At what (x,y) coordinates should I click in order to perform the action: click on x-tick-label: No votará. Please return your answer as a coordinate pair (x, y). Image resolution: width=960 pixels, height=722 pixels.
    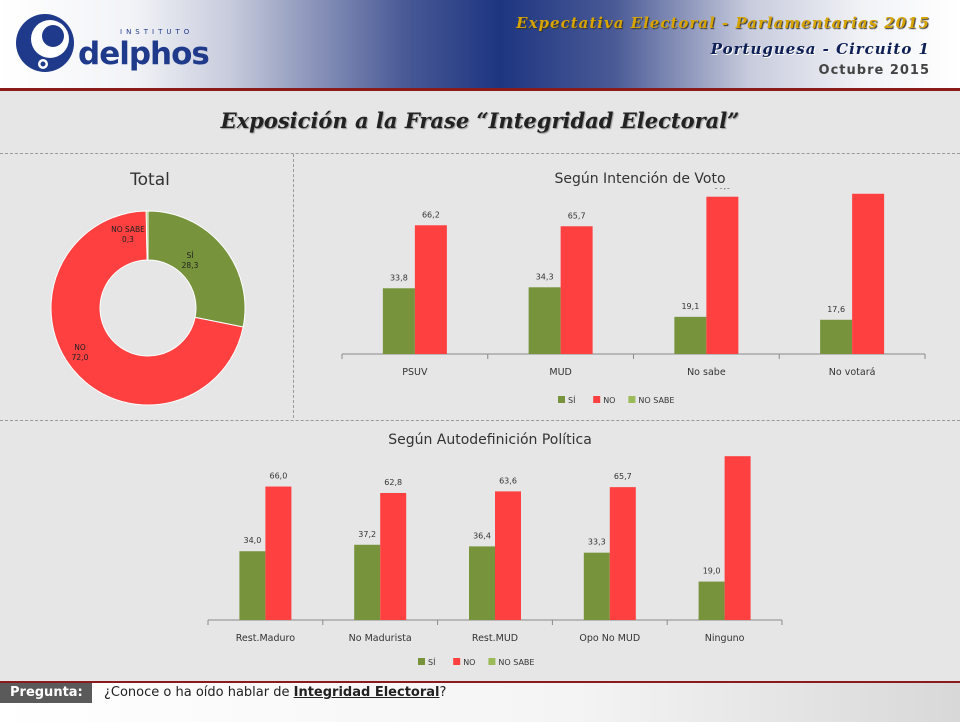
    Looking at the image, I should click on (852, 372).